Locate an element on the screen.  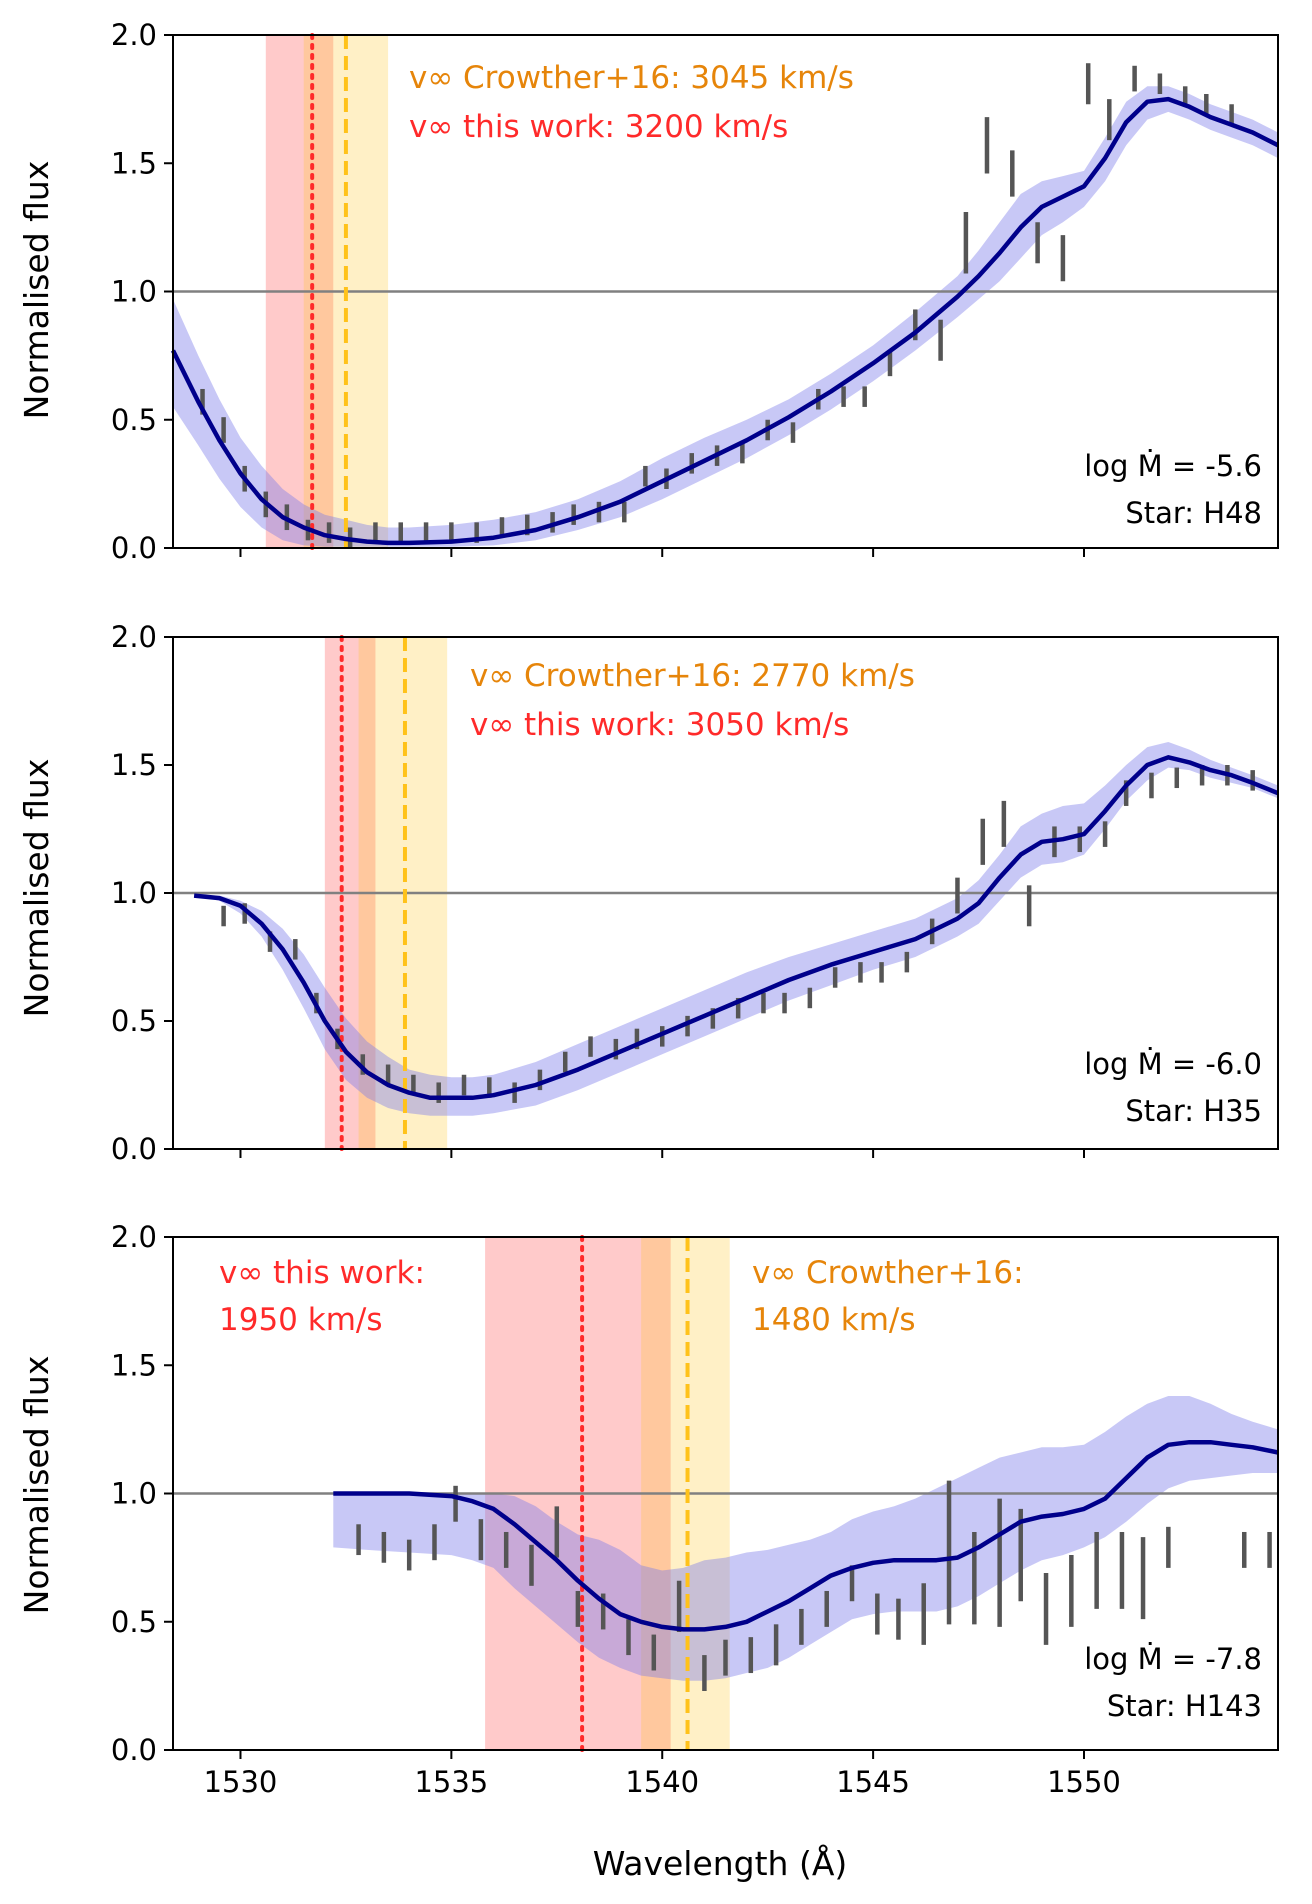
this-work-annotation-line2: 1950 km/s is located at coordinates (301, 1320).